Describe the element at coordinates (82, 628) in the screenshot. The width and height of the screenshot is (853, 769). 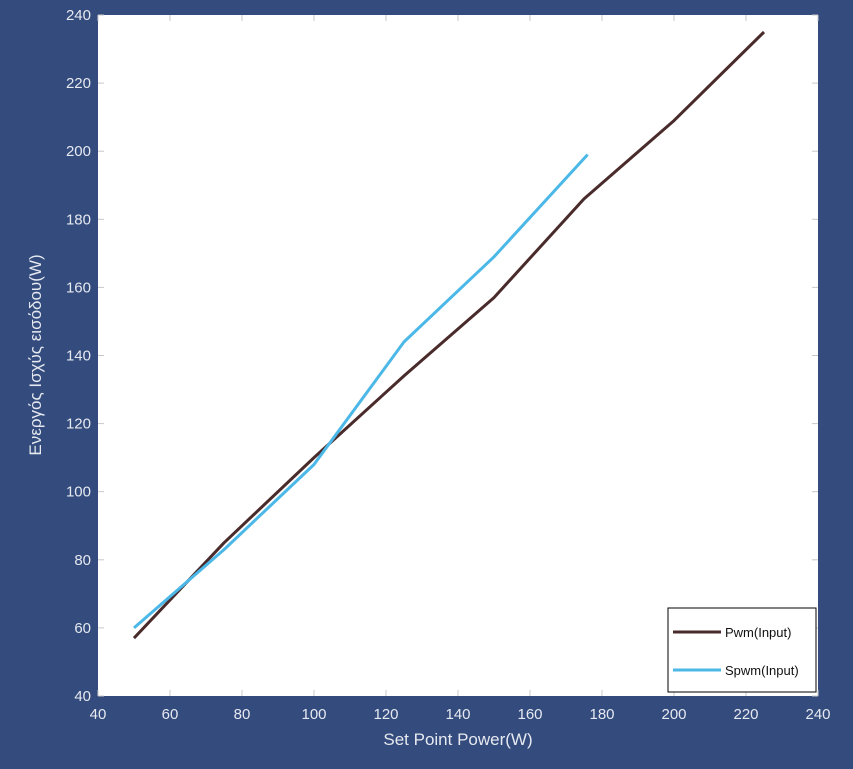
I see `y-tick-label: 60` at that location.